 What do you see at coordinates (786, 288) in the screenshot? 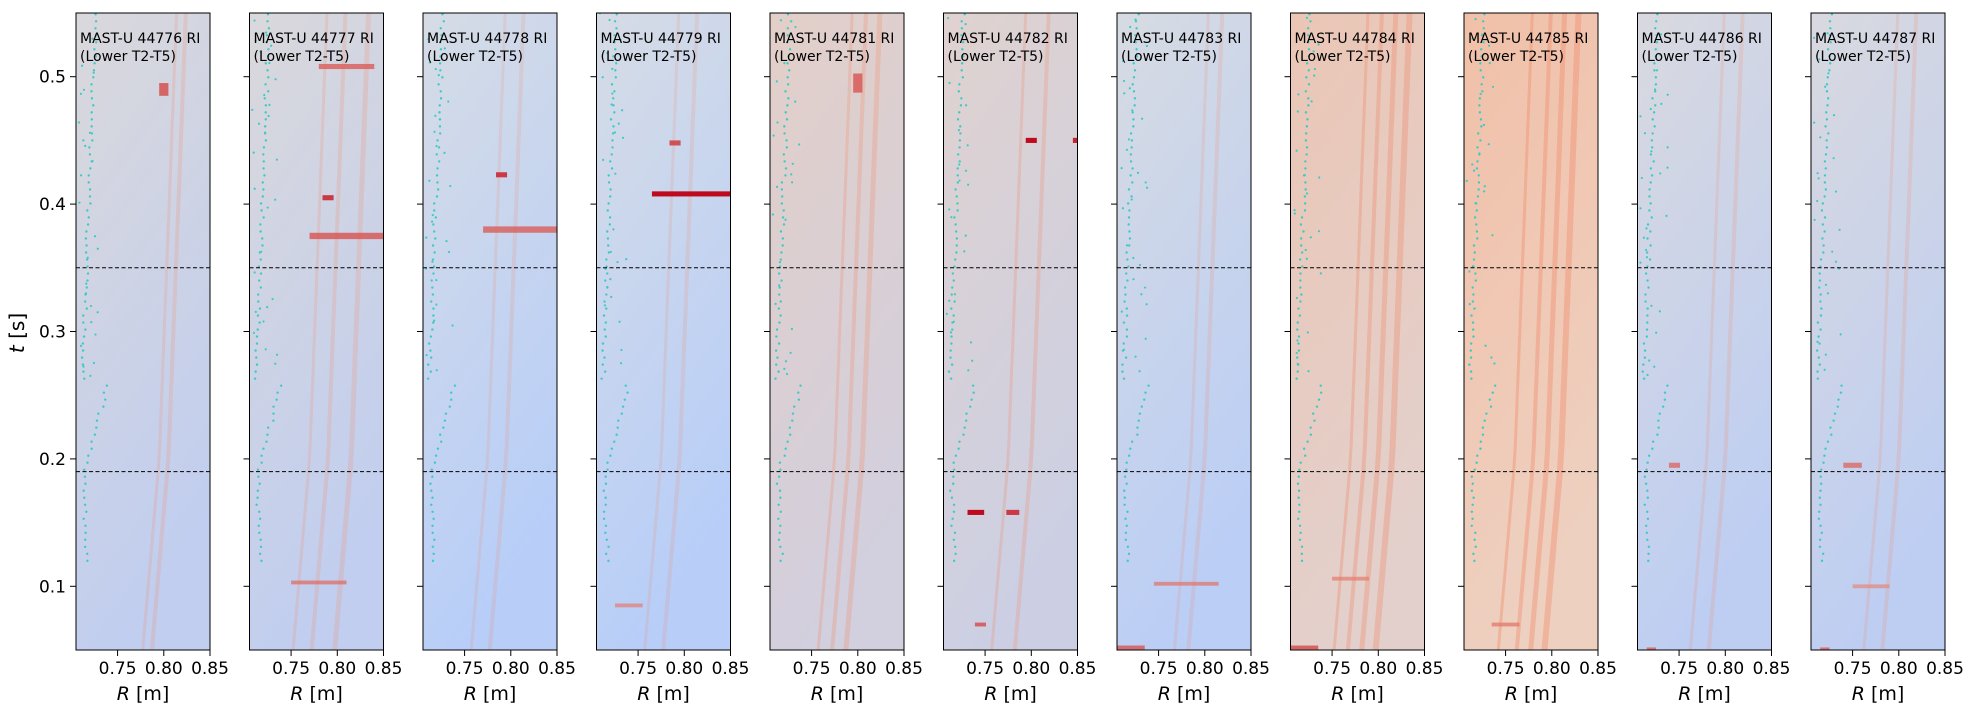
I see `strike-point-markers` at bounding box center [786, 288].